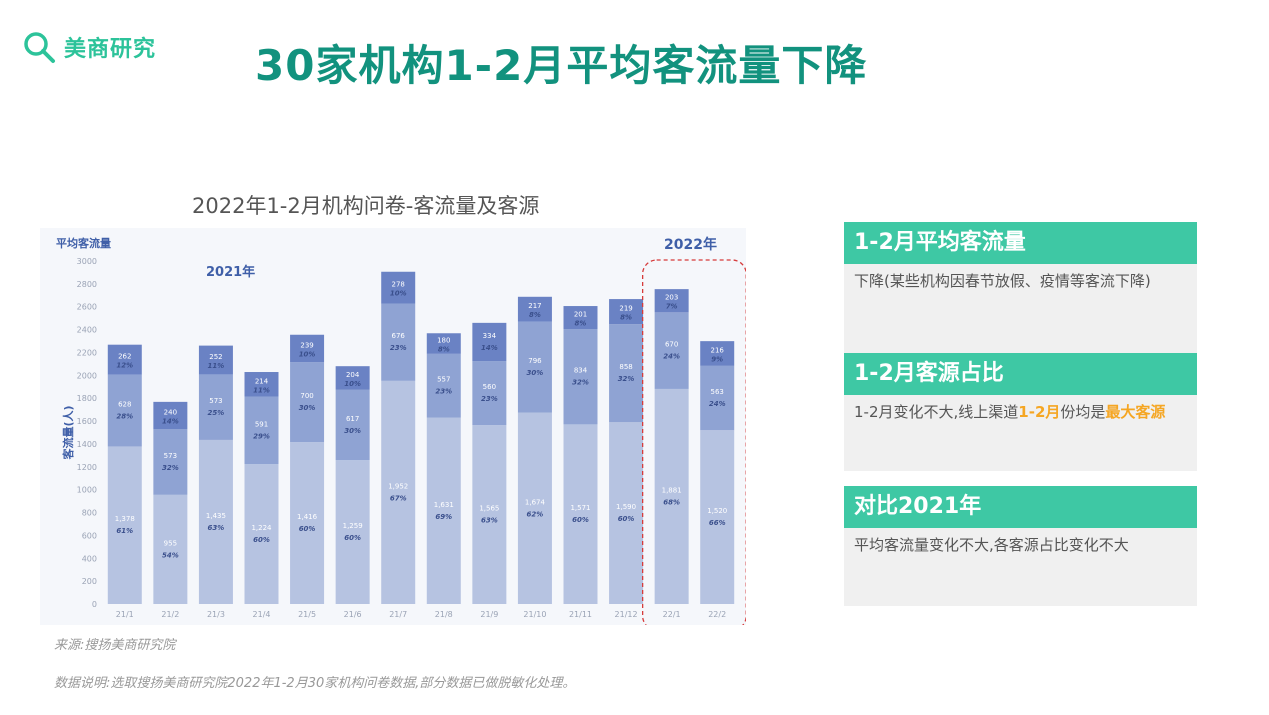 The height and width of the screenshot is (715, 1269). What do you see at coordinates (87, 467) in the screenshot?
I see `y-tick-label: 1200` at bounding box center [87, 467].